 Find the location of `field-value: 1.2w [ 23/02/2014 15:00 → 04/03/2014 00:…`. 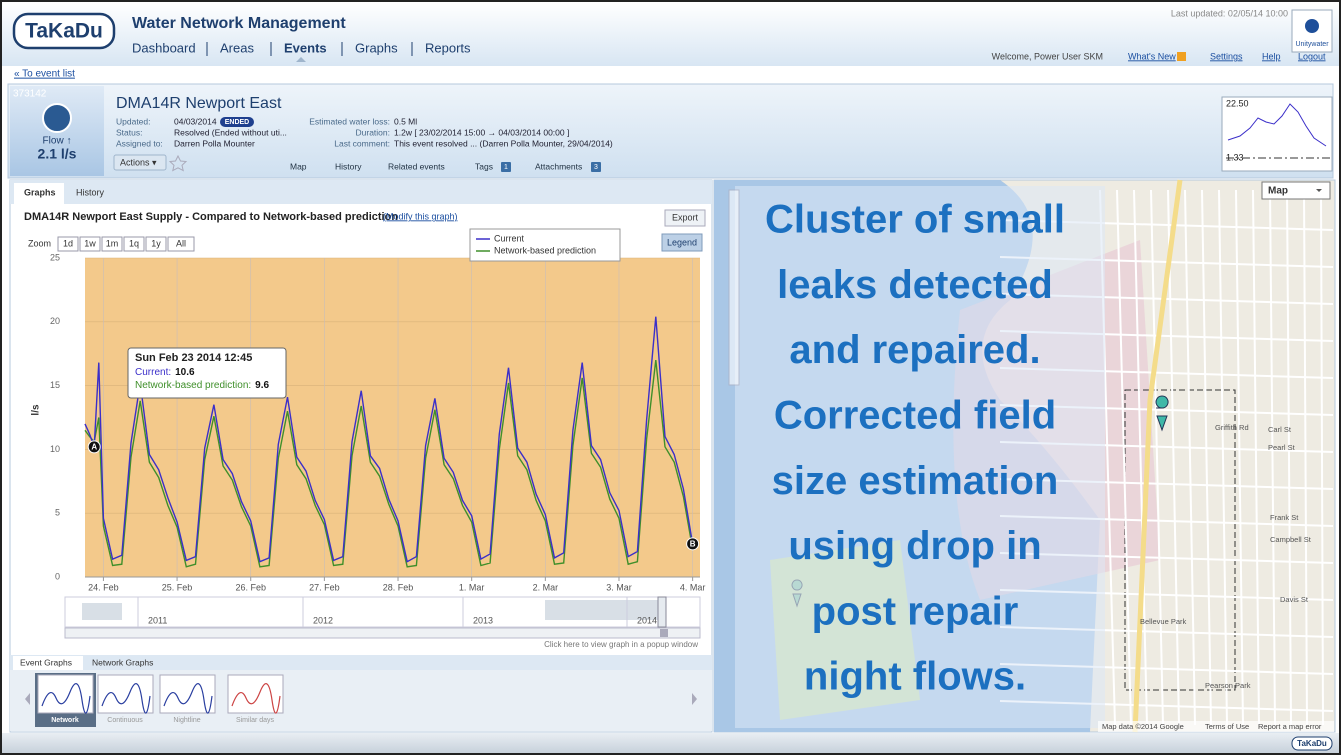

field-value: 1.2w [ 23/02/2014 15:00 → 04/03/2014 00:… is located at coordinates (481, 132).